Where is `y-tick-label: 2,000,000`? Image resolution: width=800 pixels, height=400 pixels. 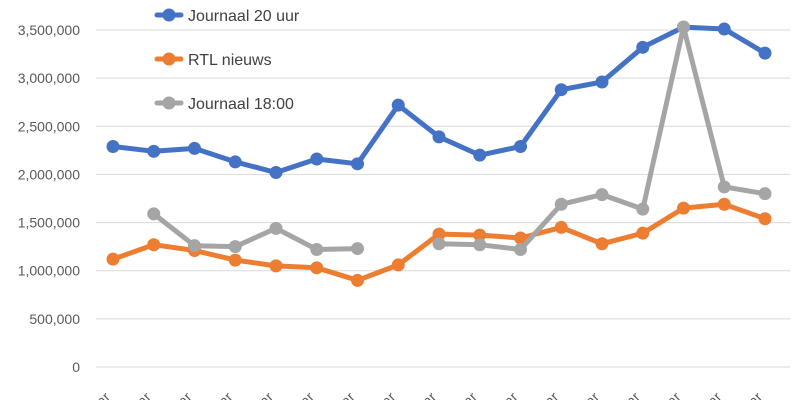 y-tick-label: 2,000,000 is located at coordinates (49, 174).